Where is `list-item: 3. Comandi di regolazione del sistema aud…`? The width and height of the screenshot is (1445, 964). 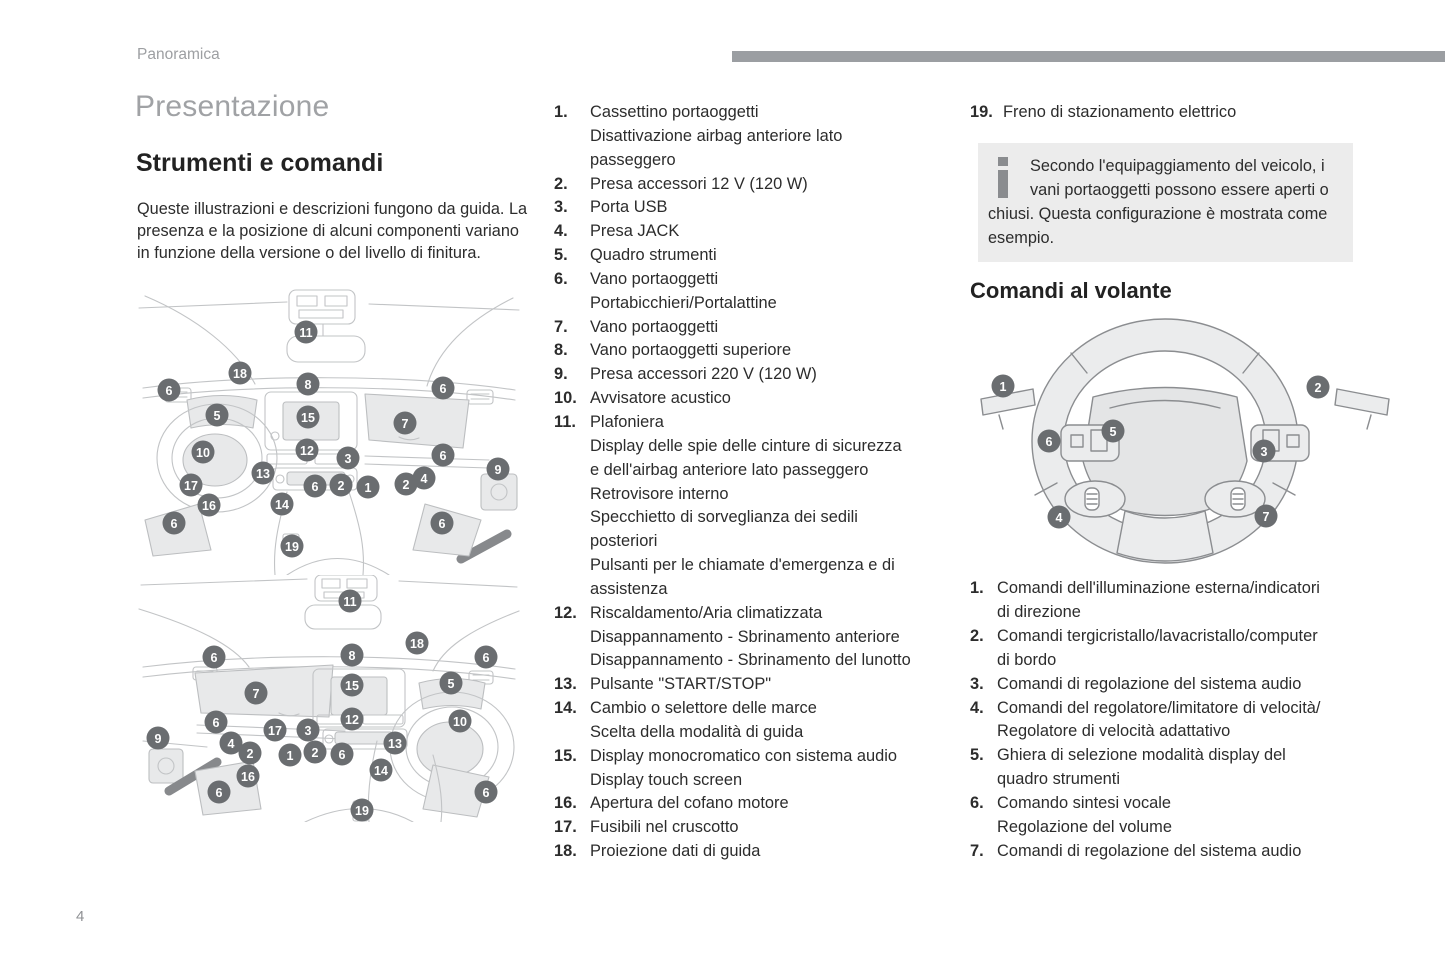 list-item: 3. Comandi di regolazione del sistema aud… is located at coordinates (1172, 685).